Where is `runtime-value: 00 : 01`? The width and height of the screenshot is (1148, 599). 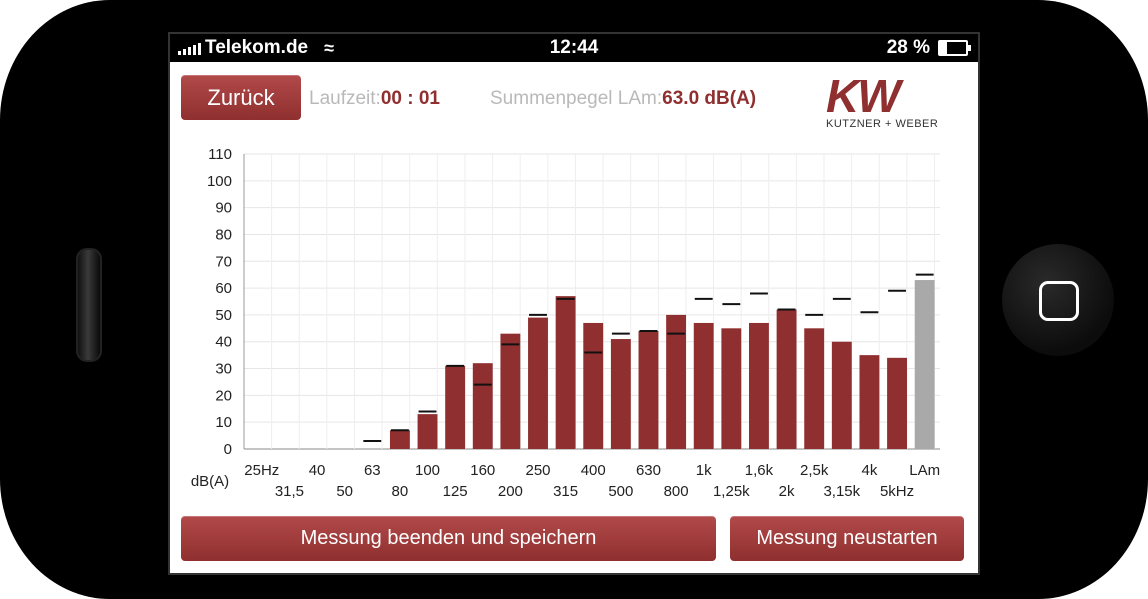
runtime-value: 00 : 01 is located at coordinates (410, 98).